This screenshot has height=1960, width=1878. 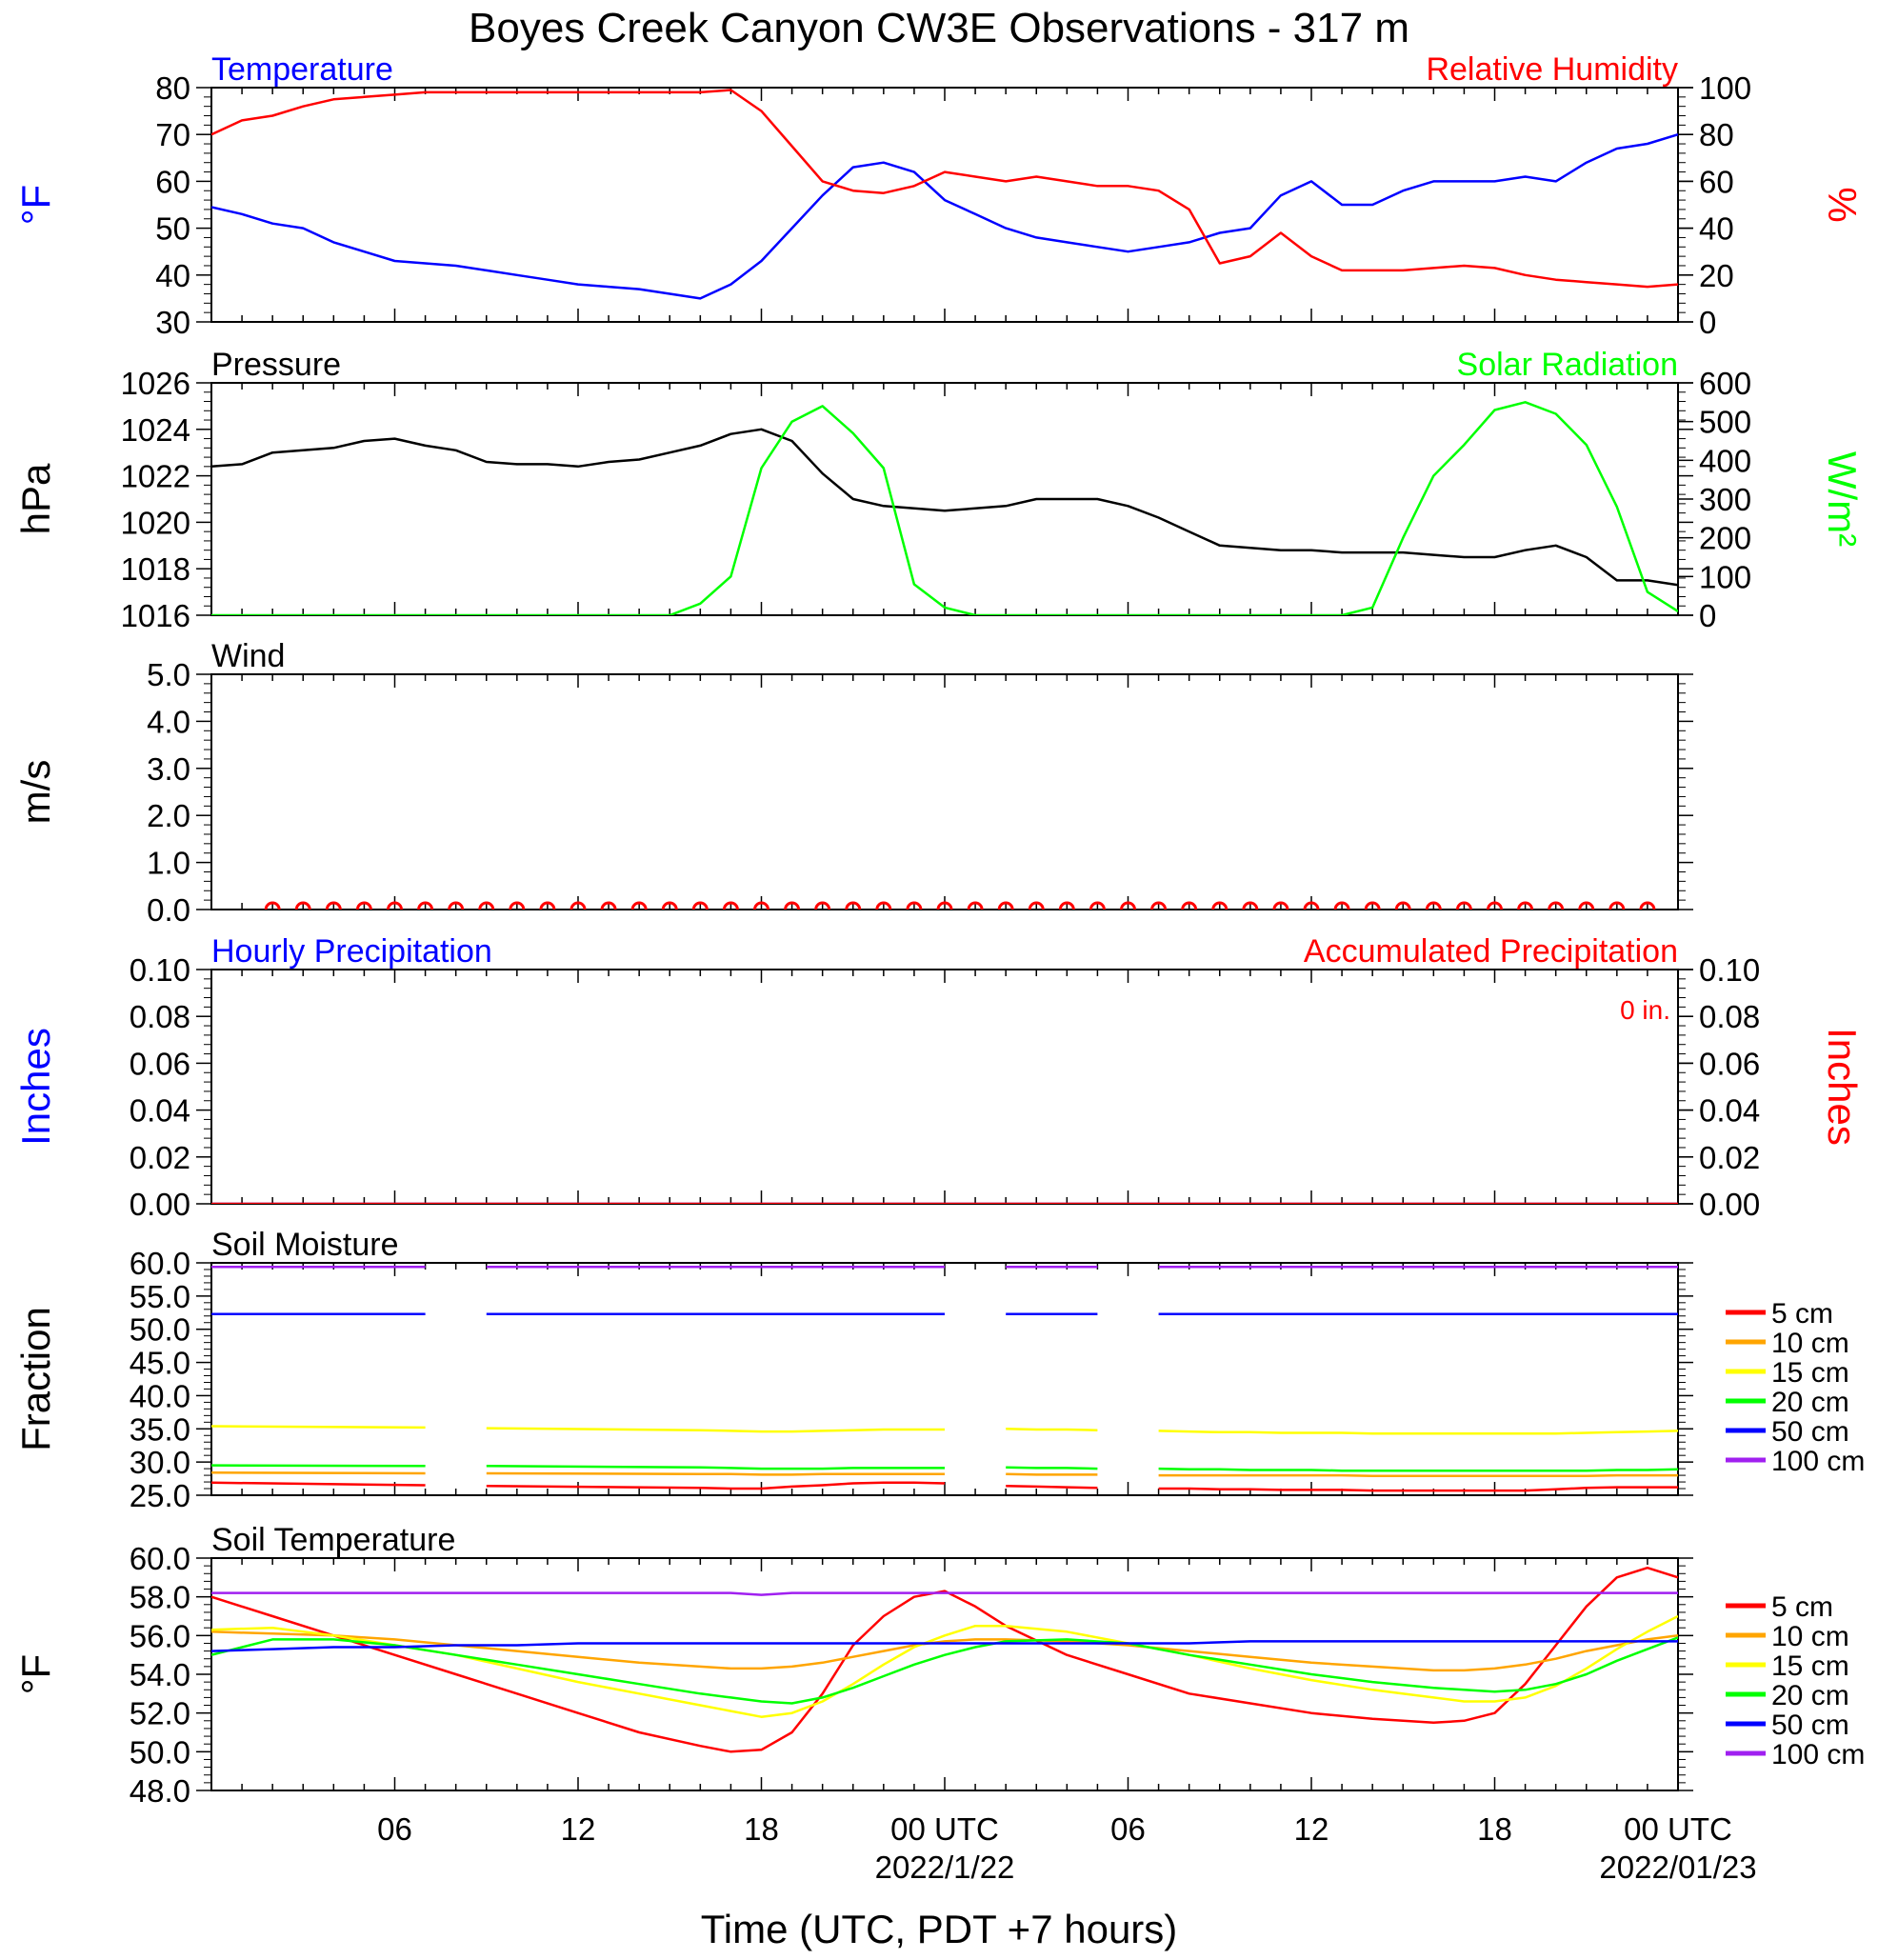 I want to click on series-line-solar-radiation, so click(x=944, y=508).